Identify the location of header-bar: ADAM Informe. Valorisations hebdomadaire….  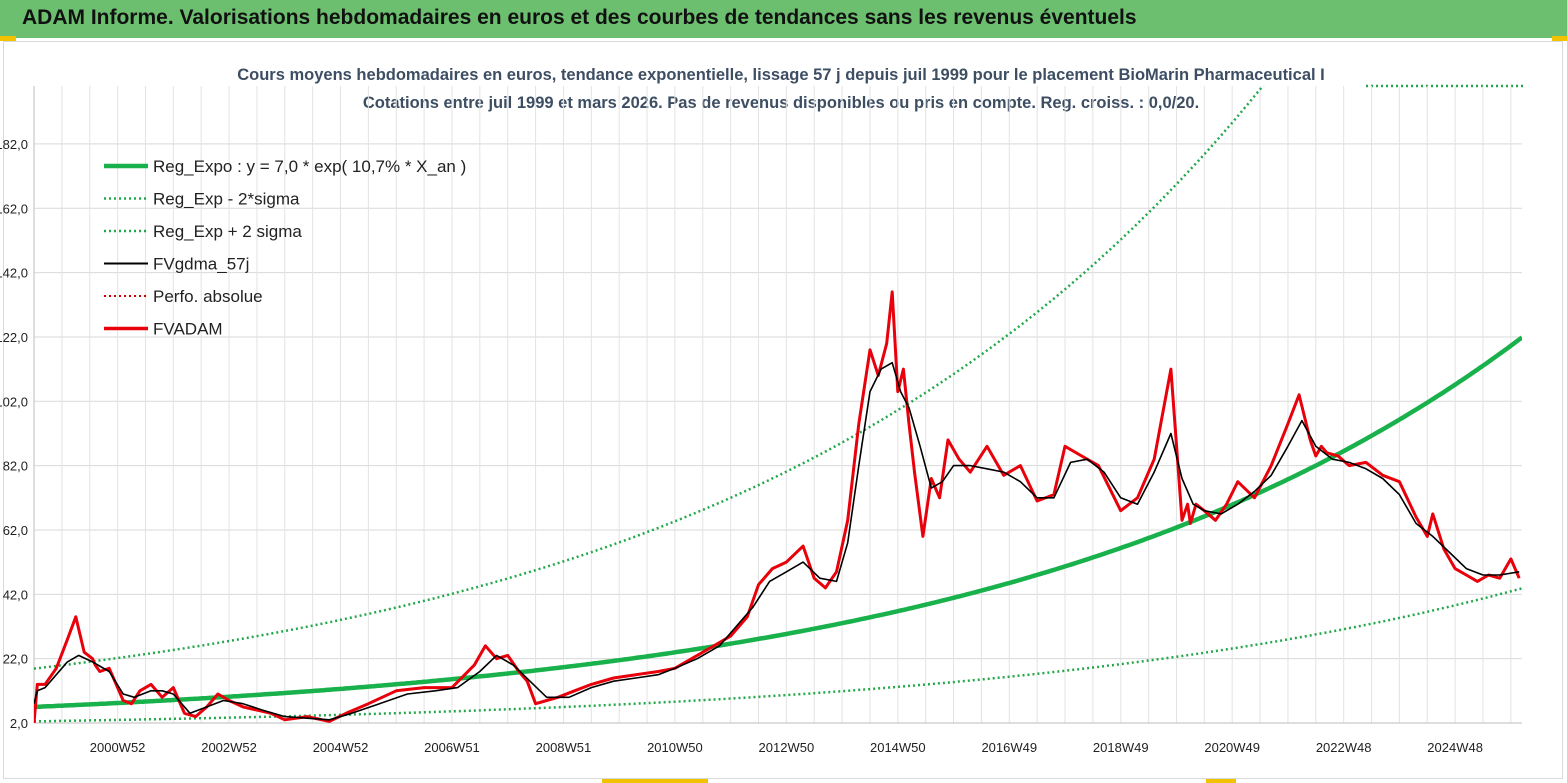
(783, 19).